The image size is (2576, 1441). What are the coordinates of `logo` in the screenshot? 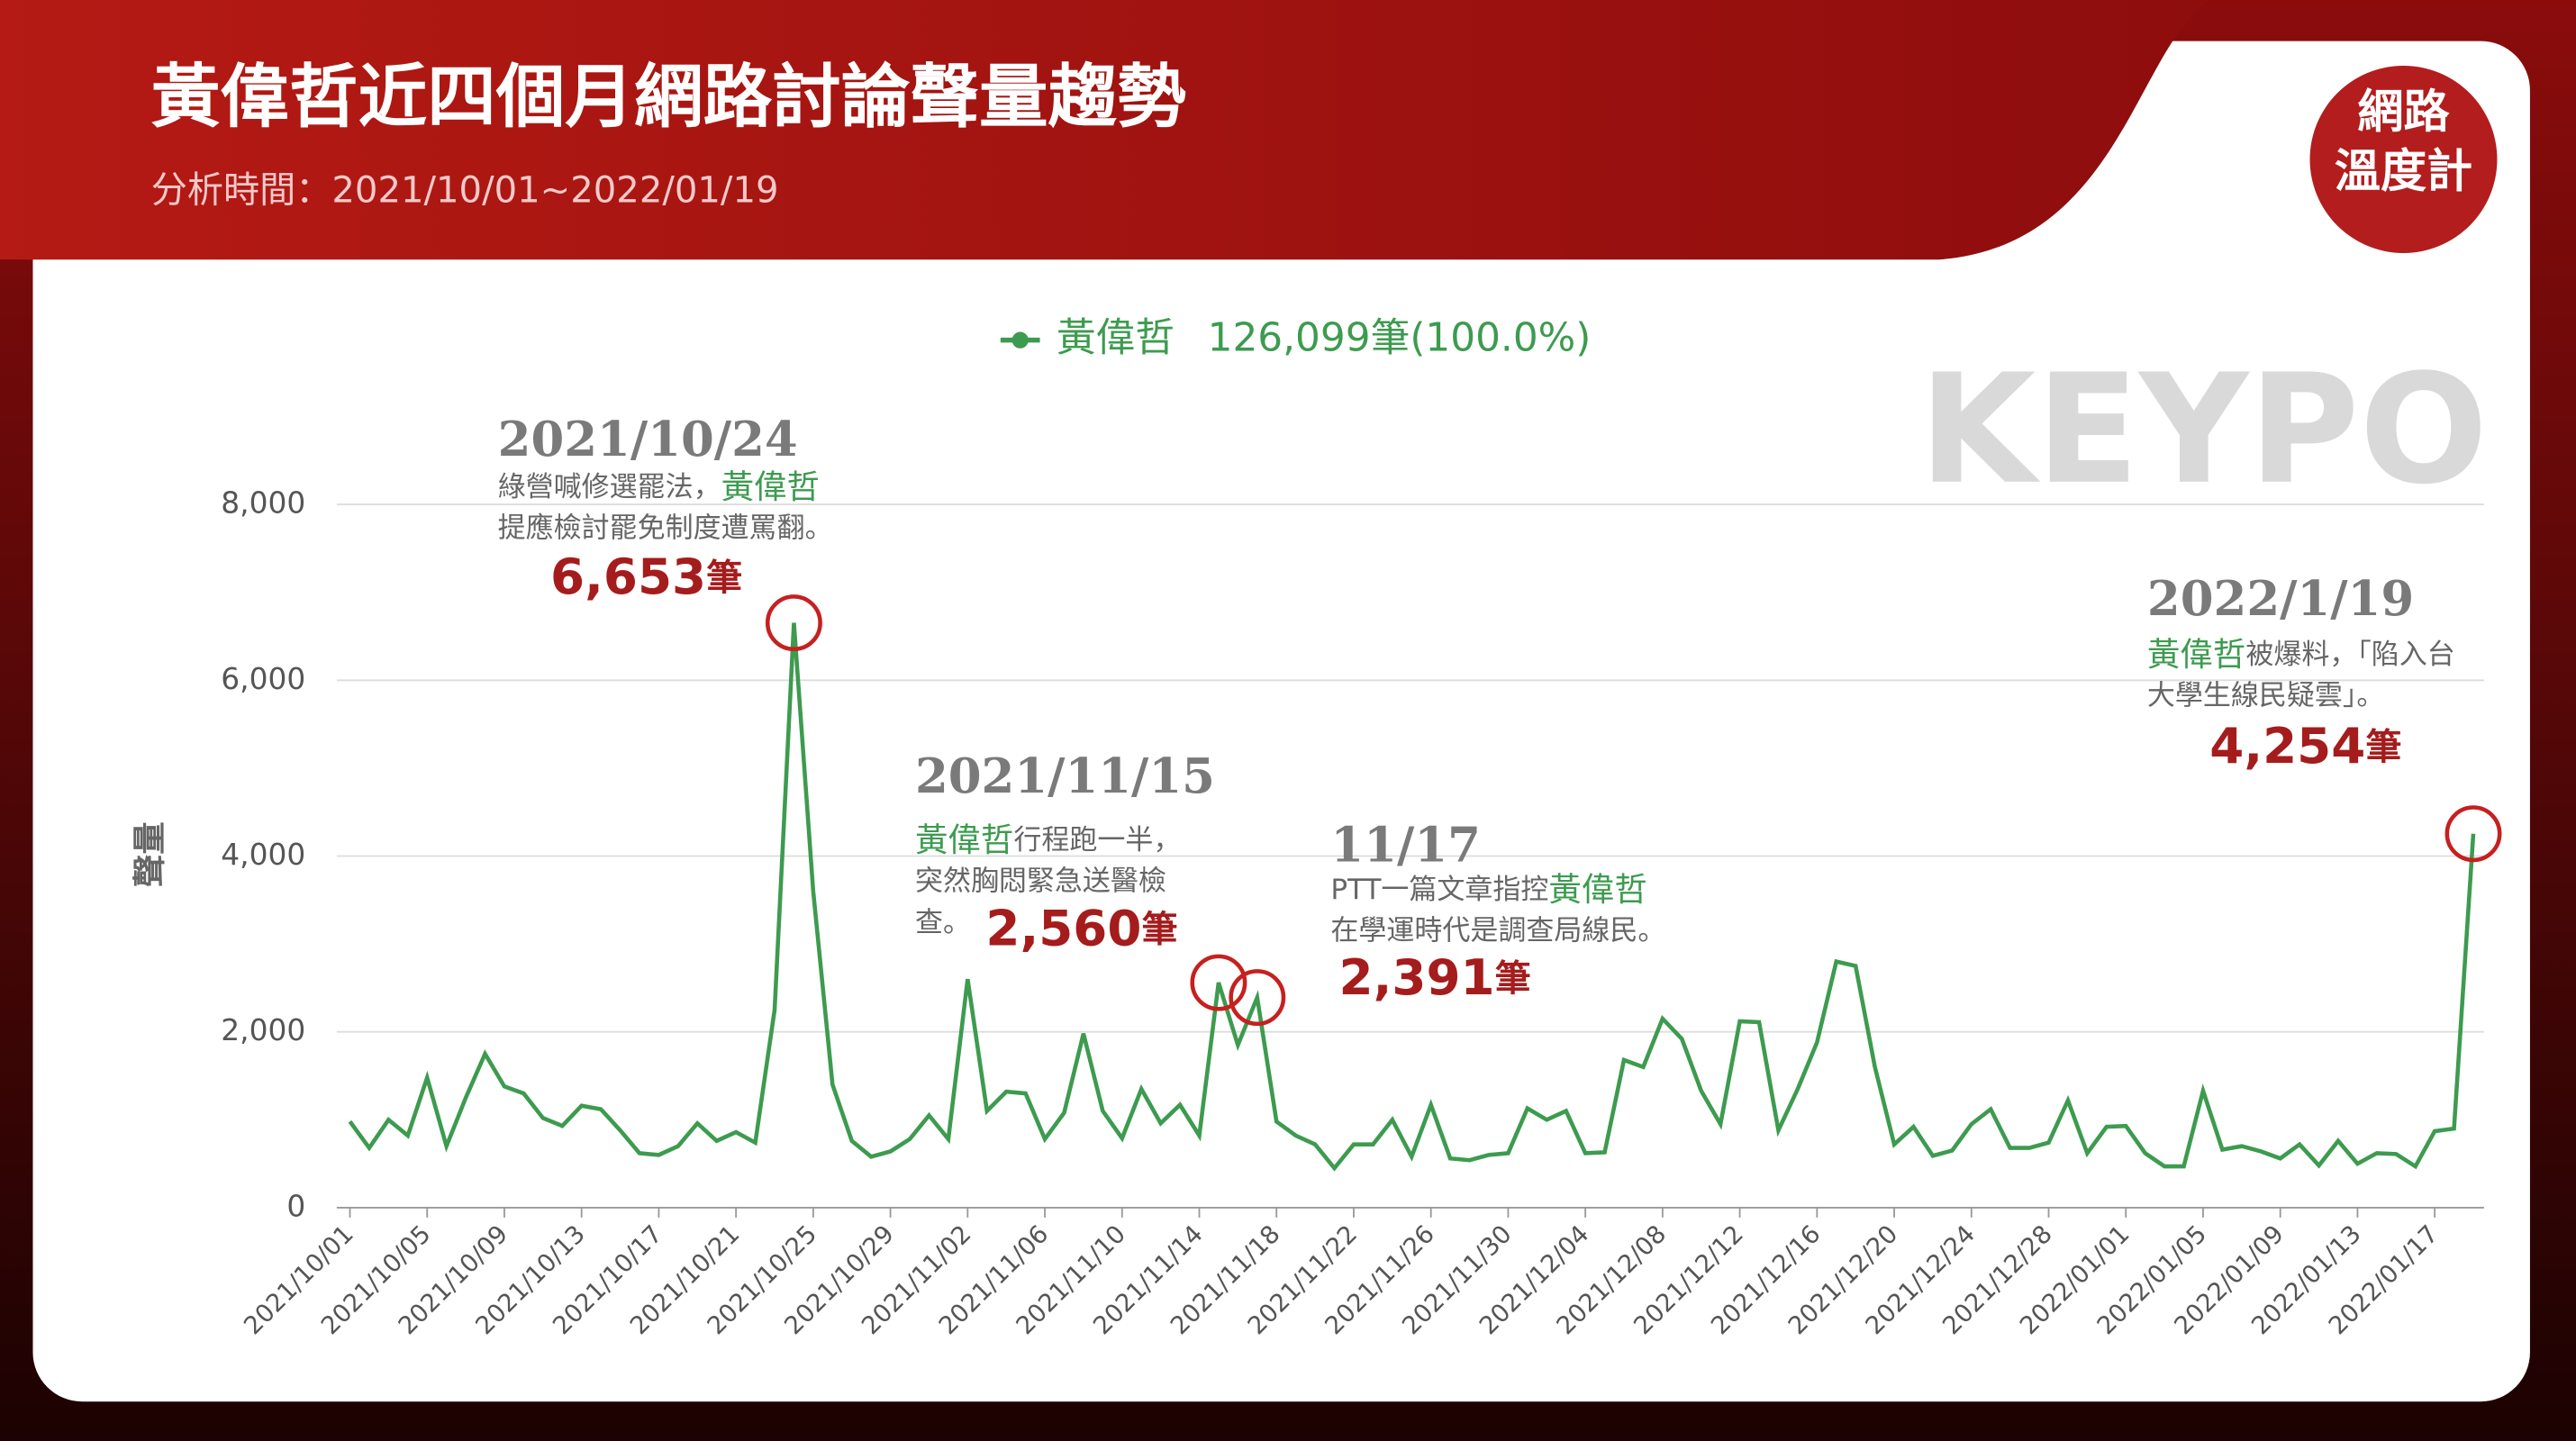 It's located at (2404, 159).